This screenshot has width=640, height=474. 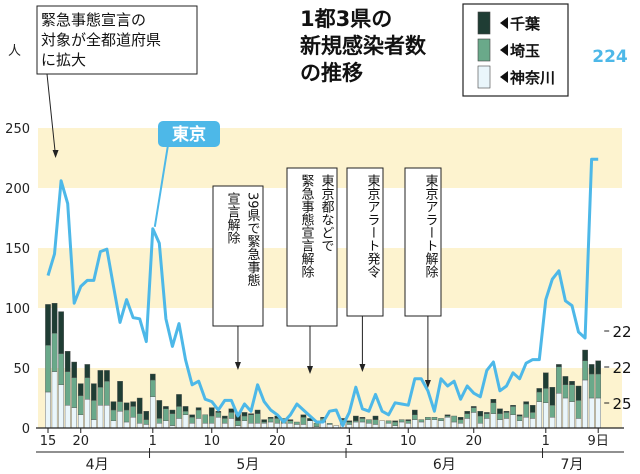 What do you see at coordinates (277, 441) in the screenshot?
I see `x-tick-label: 20` at bounding box center [277, 441].